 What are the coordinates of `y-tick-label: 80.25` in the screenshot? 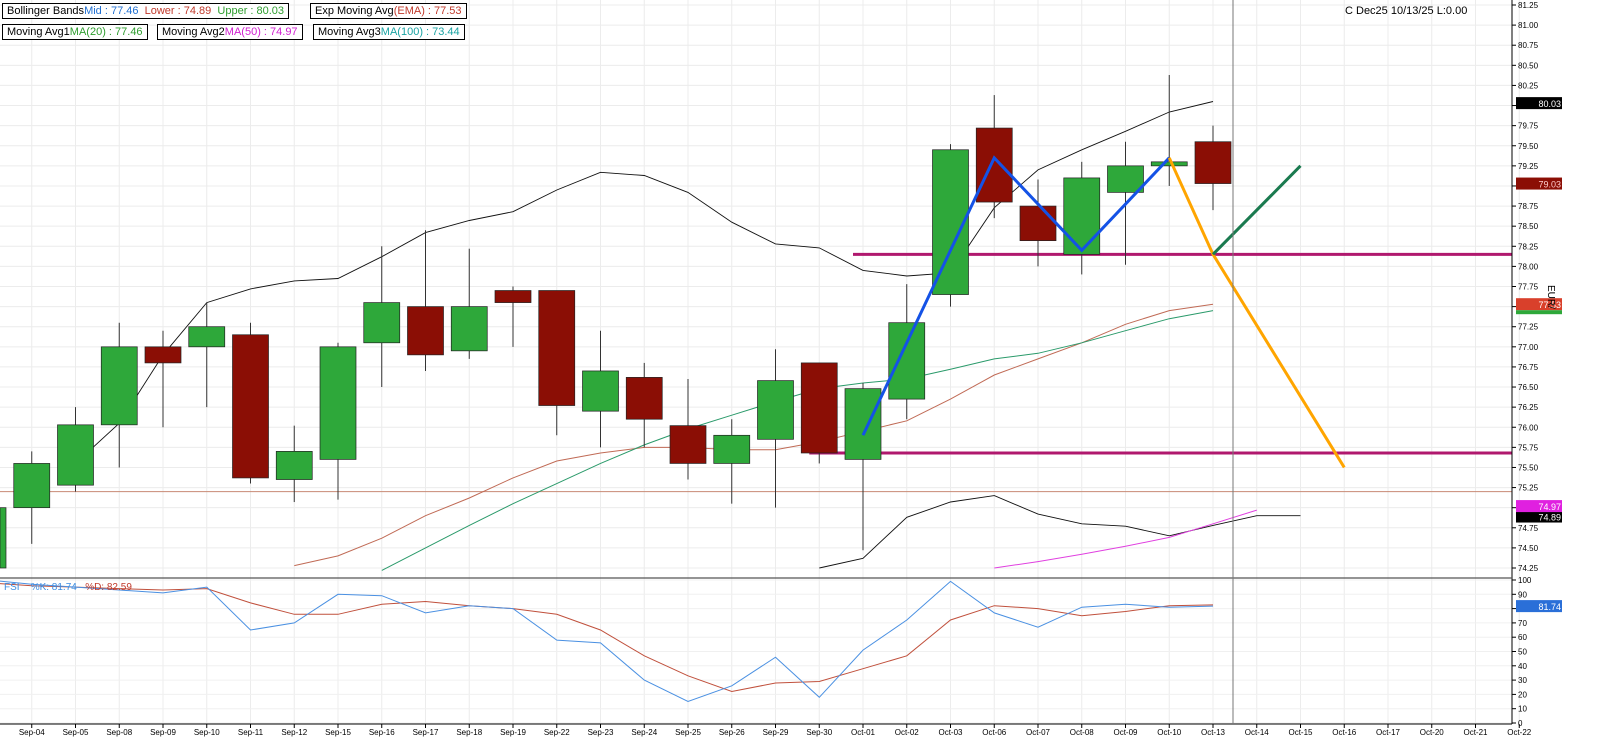 It's located at (1528, 85).